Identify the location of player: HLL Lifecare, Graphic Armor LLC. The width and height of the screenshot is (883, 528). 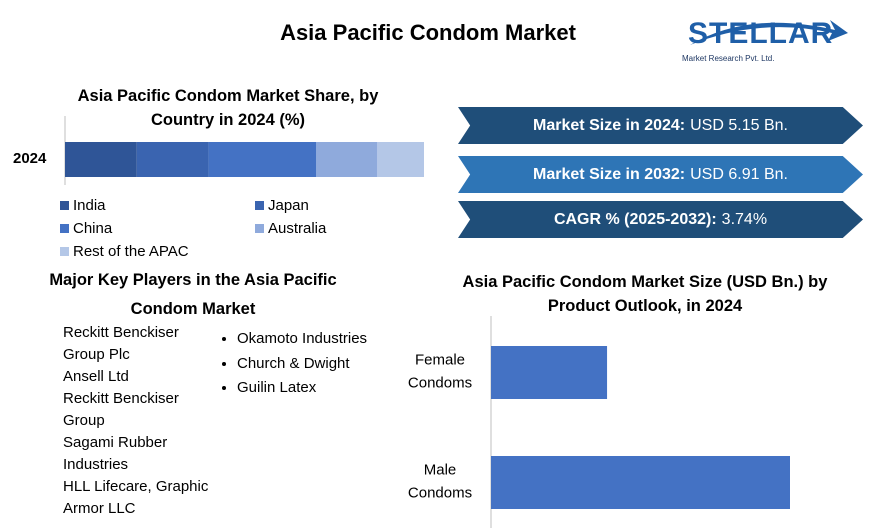
(136, 497).